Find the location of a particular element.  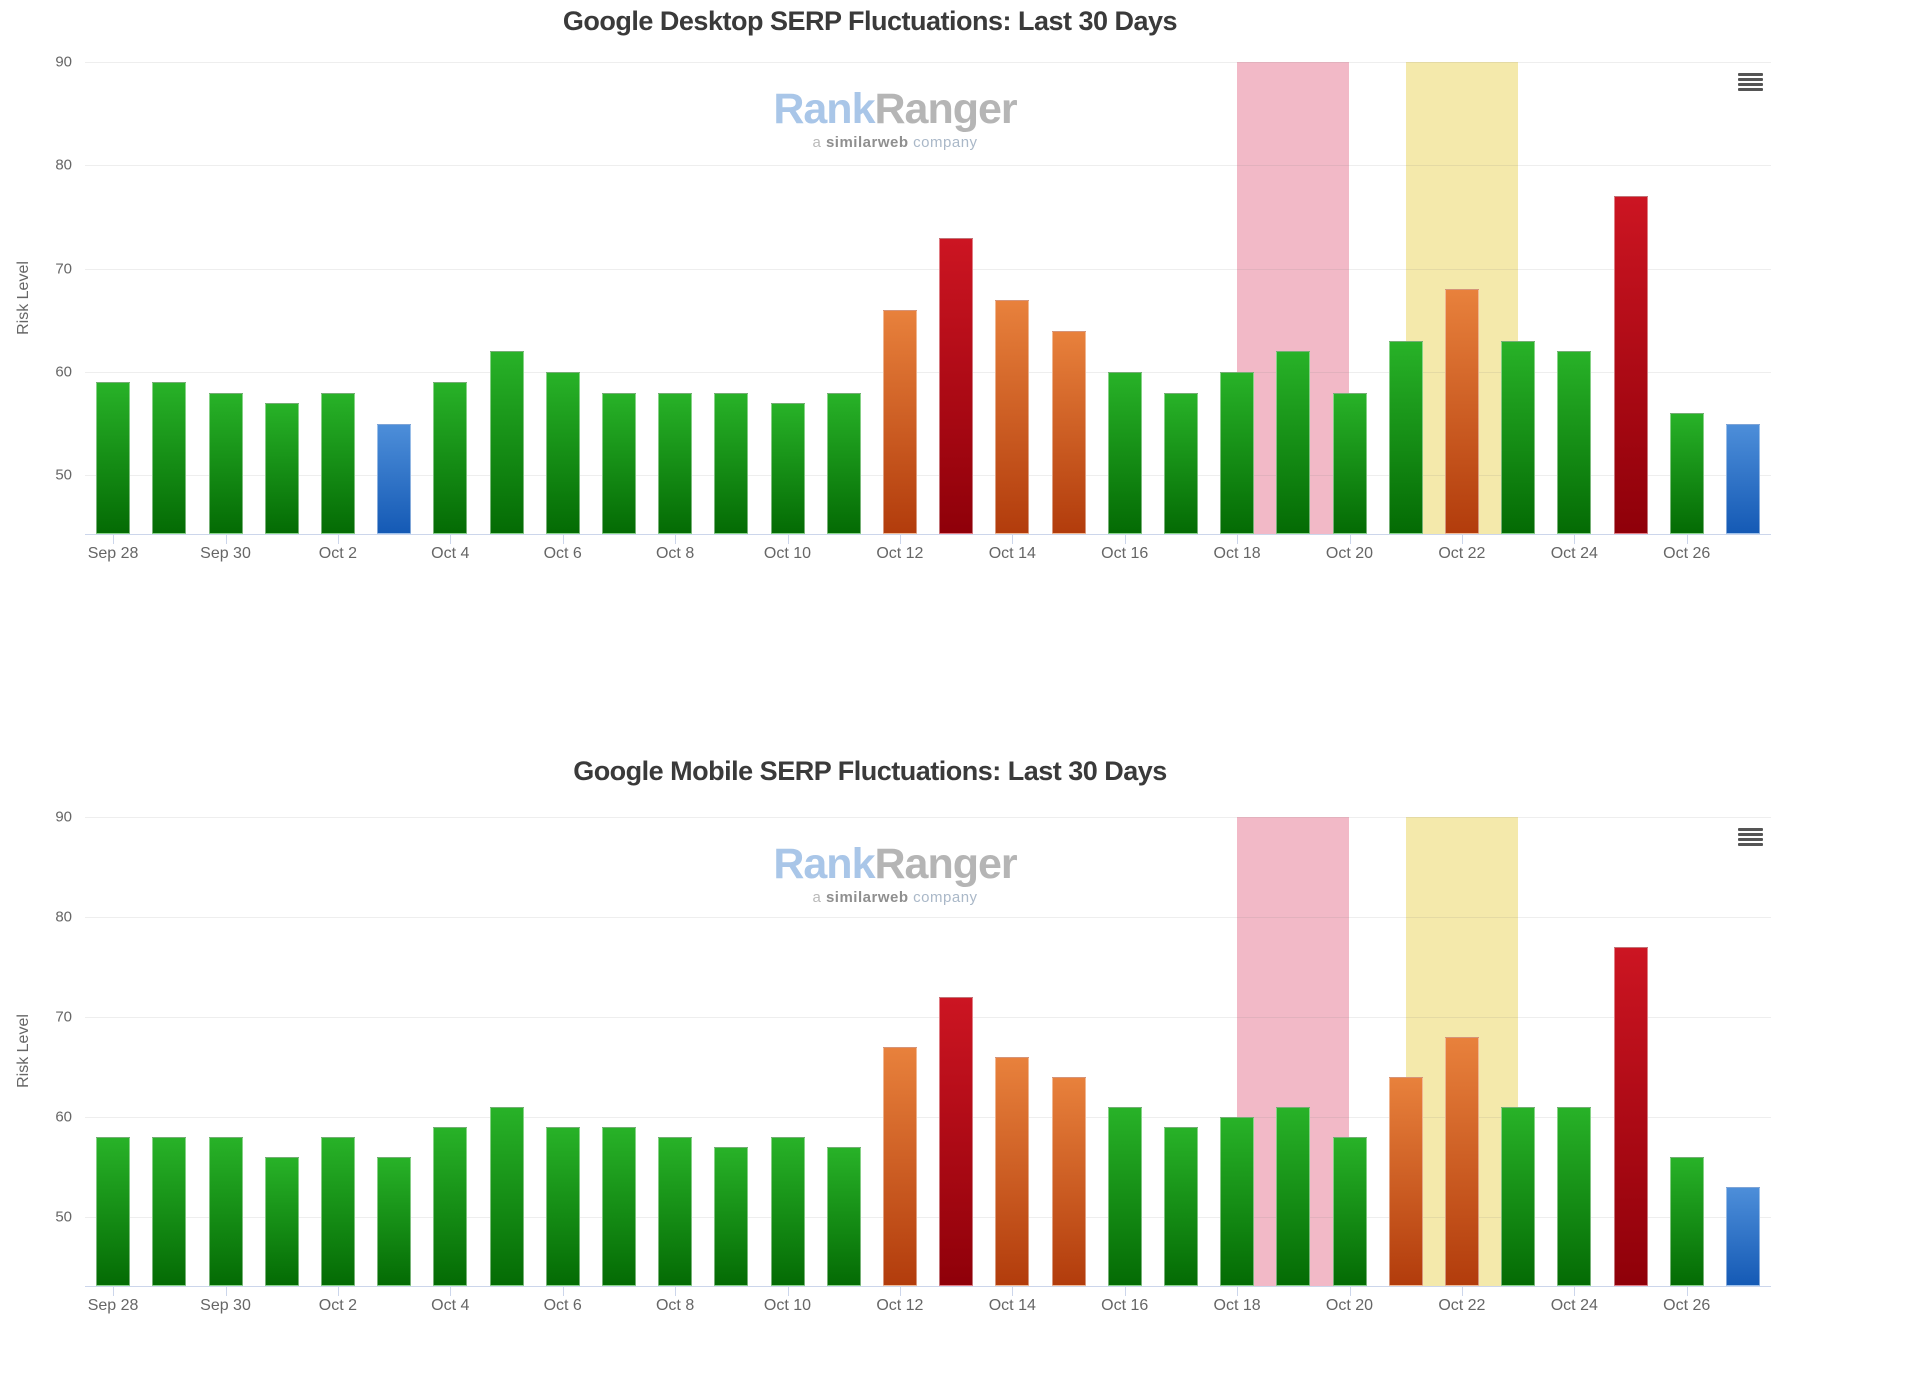

x-axis-label-Oct-8: Oct 8 is located at coordinates (675, 553).